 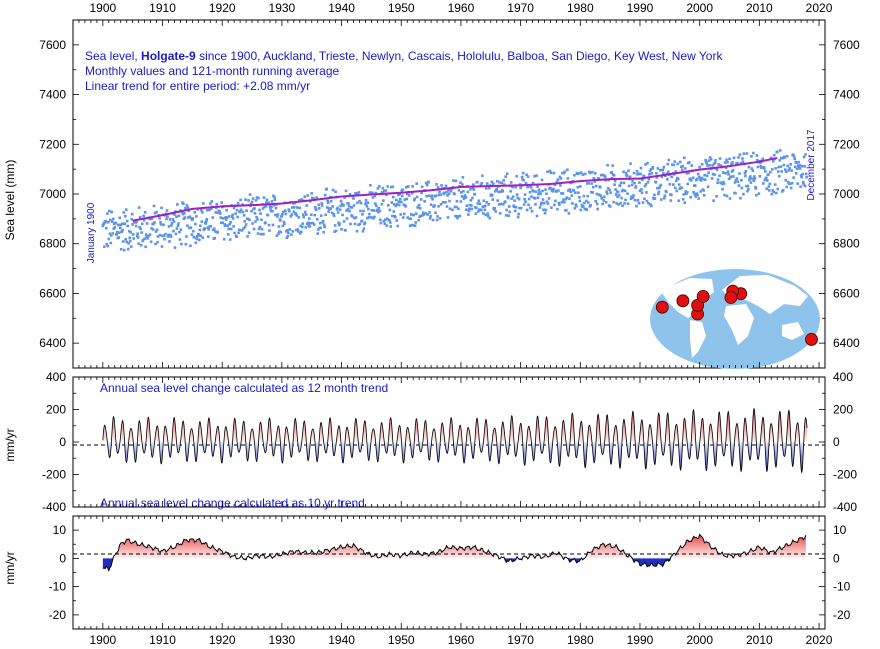 What do you see at coordinates (222, 8) in the screenshot?
I see `x-tick-label-top: 1920` at bounding box center [222, 8].